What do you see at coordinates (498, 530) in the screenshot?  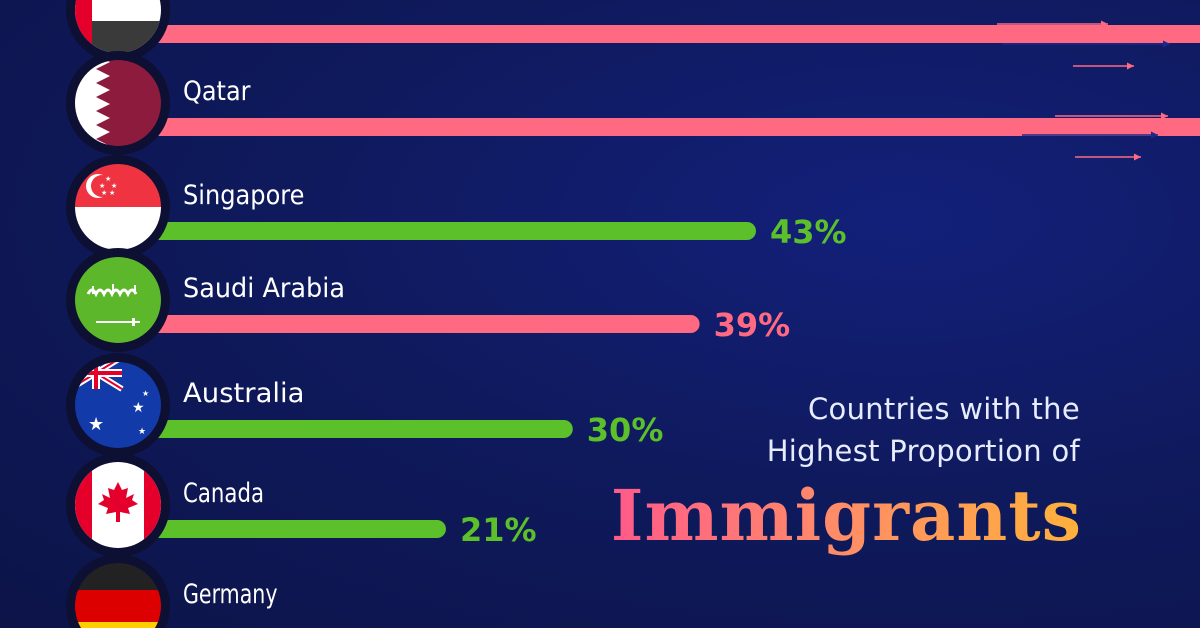 I see `value-label: 21%` at bounding box center [498, 530].